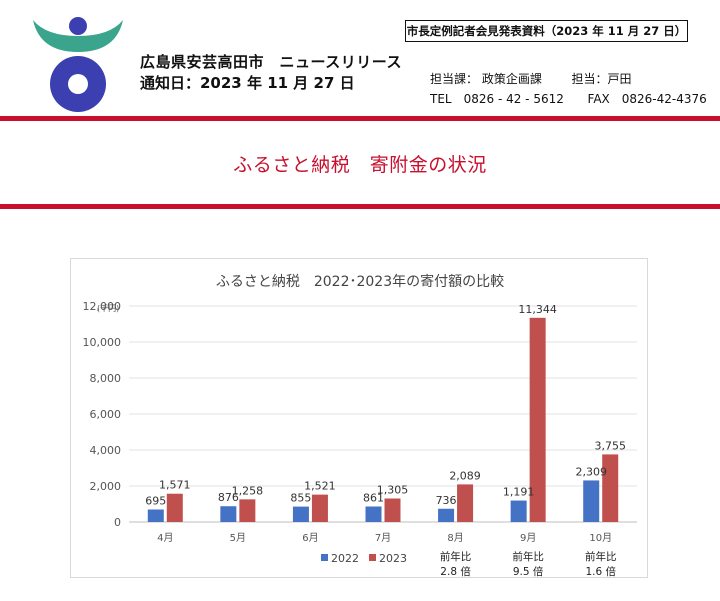 The image size is (720, 601). Describe the element at coordinates (600, 571) in the screenshot. I see `yoy-note-ratio: 1.6 倍` at that location.